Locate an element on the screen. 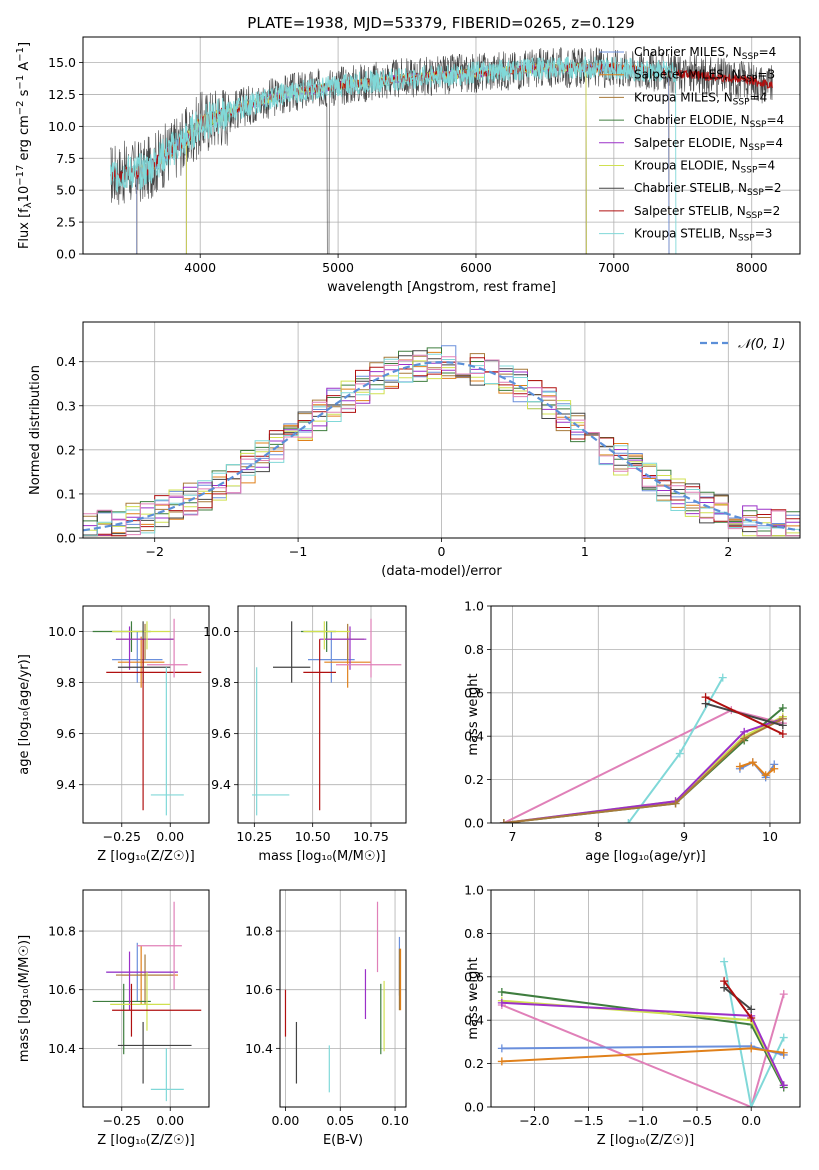 Image resolution: width=819 pixels, height=1170 pixels. legend-entry: Kroupa MILES, NSSP=4 is located at coordinates (700, 98).